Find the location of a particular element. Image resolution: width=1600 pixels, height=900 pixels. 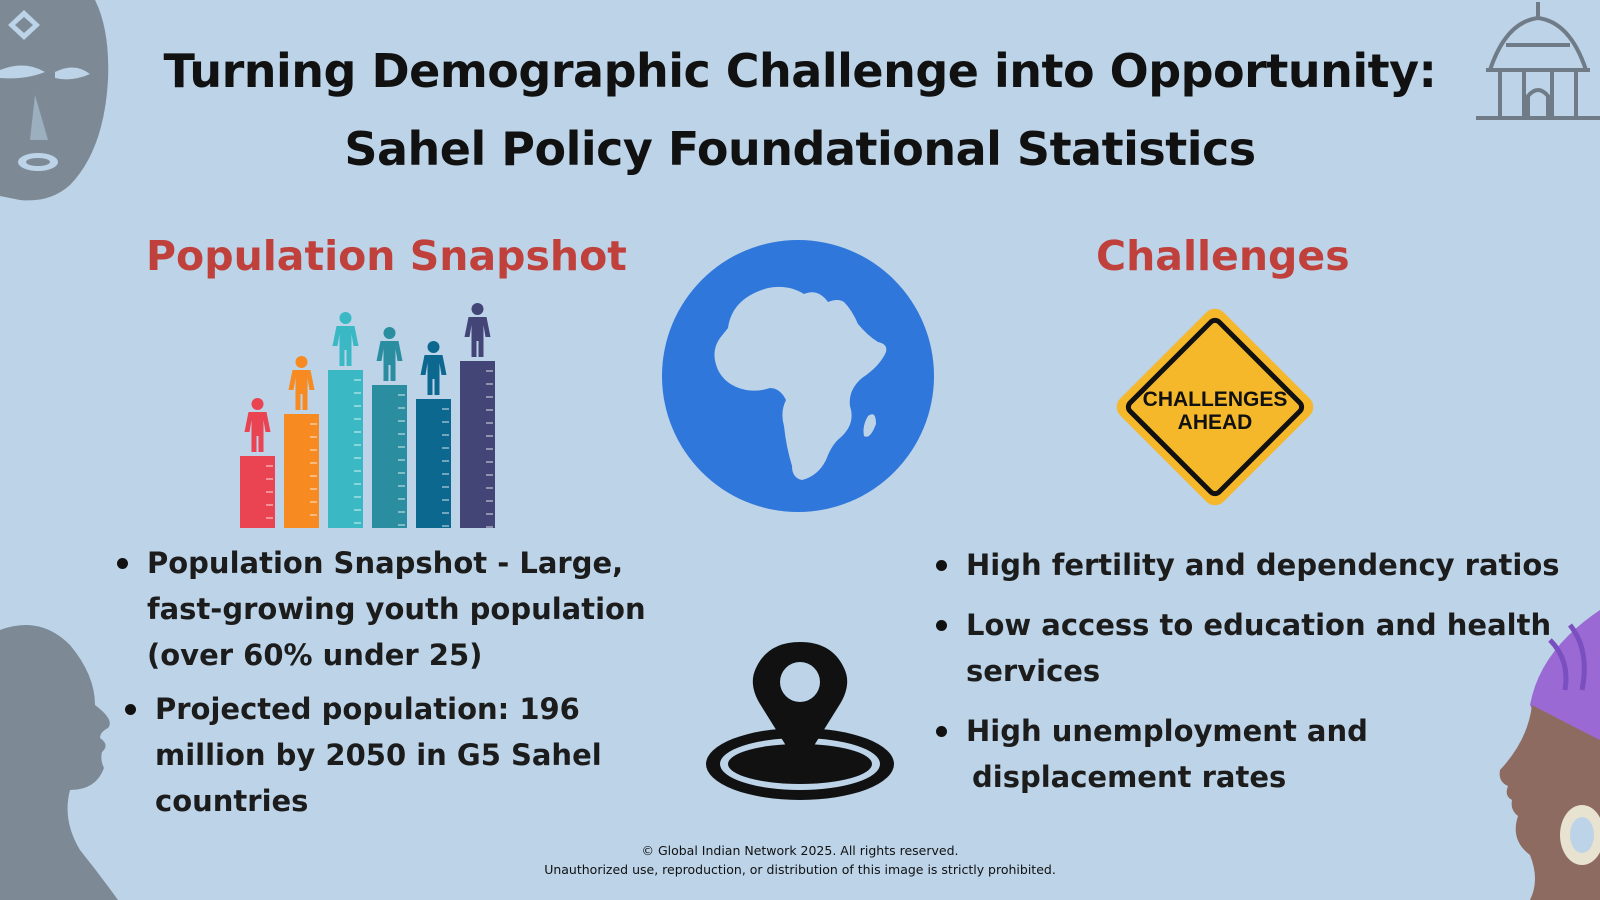

warning-sign-text-line-2: AHEAD is located at coordinates (1215, 422).